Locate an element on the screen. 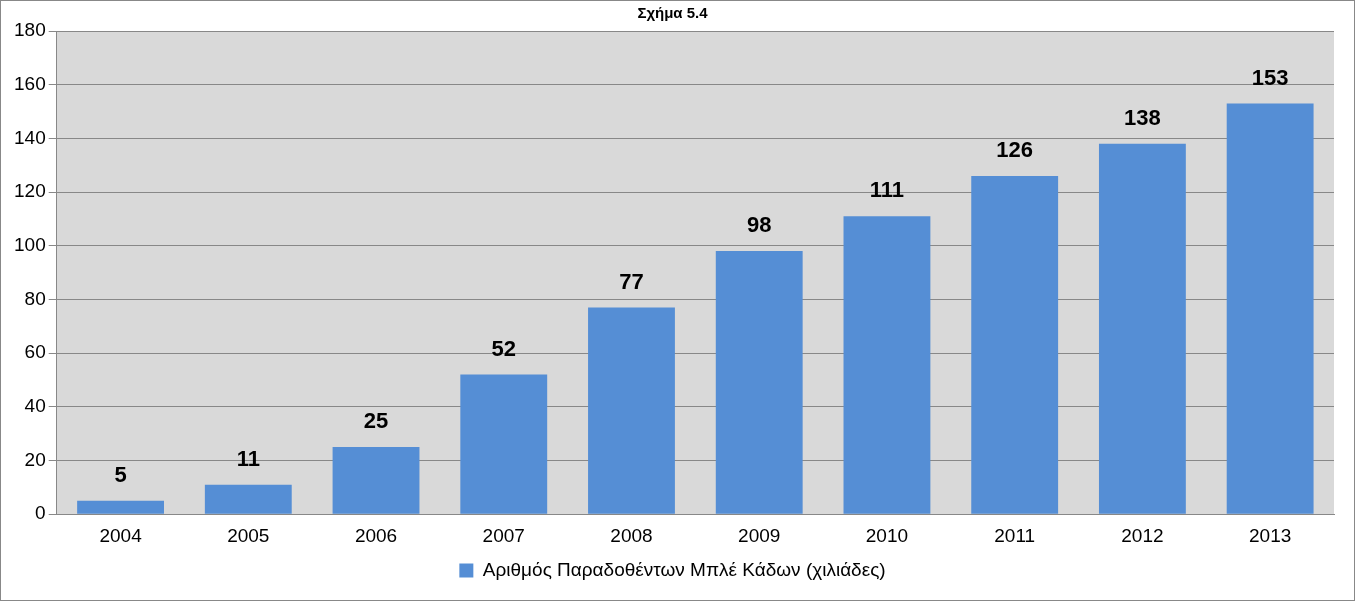  data-label: 98 is located at coordinates (759, 225).